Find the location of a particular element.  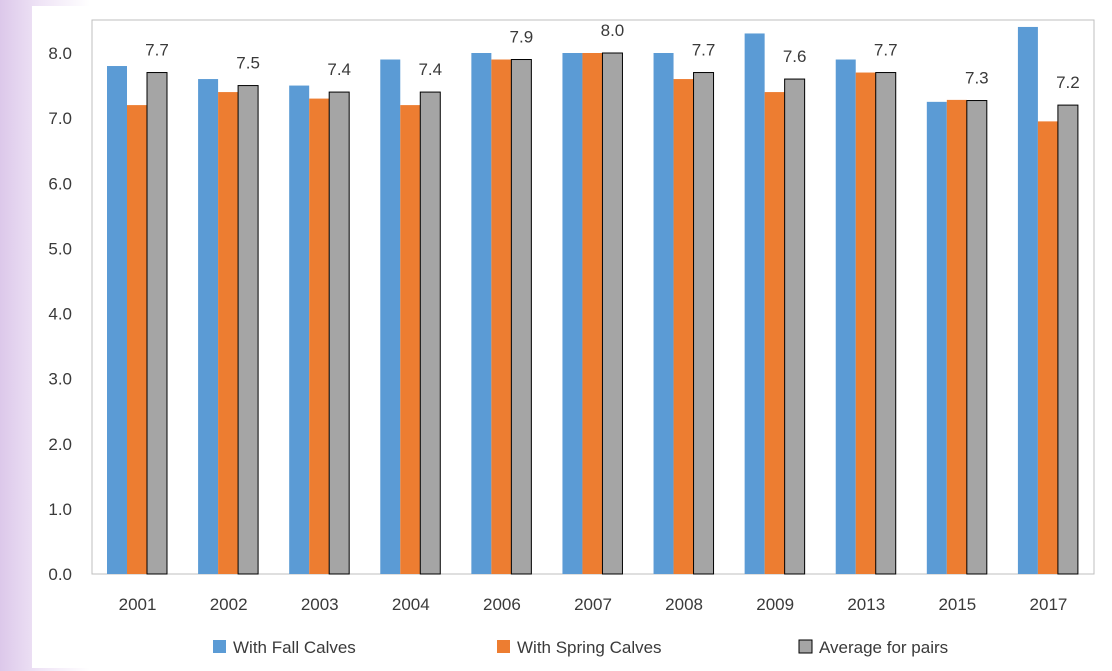

data-label: 7.9 is located at coordinates (522, 37).